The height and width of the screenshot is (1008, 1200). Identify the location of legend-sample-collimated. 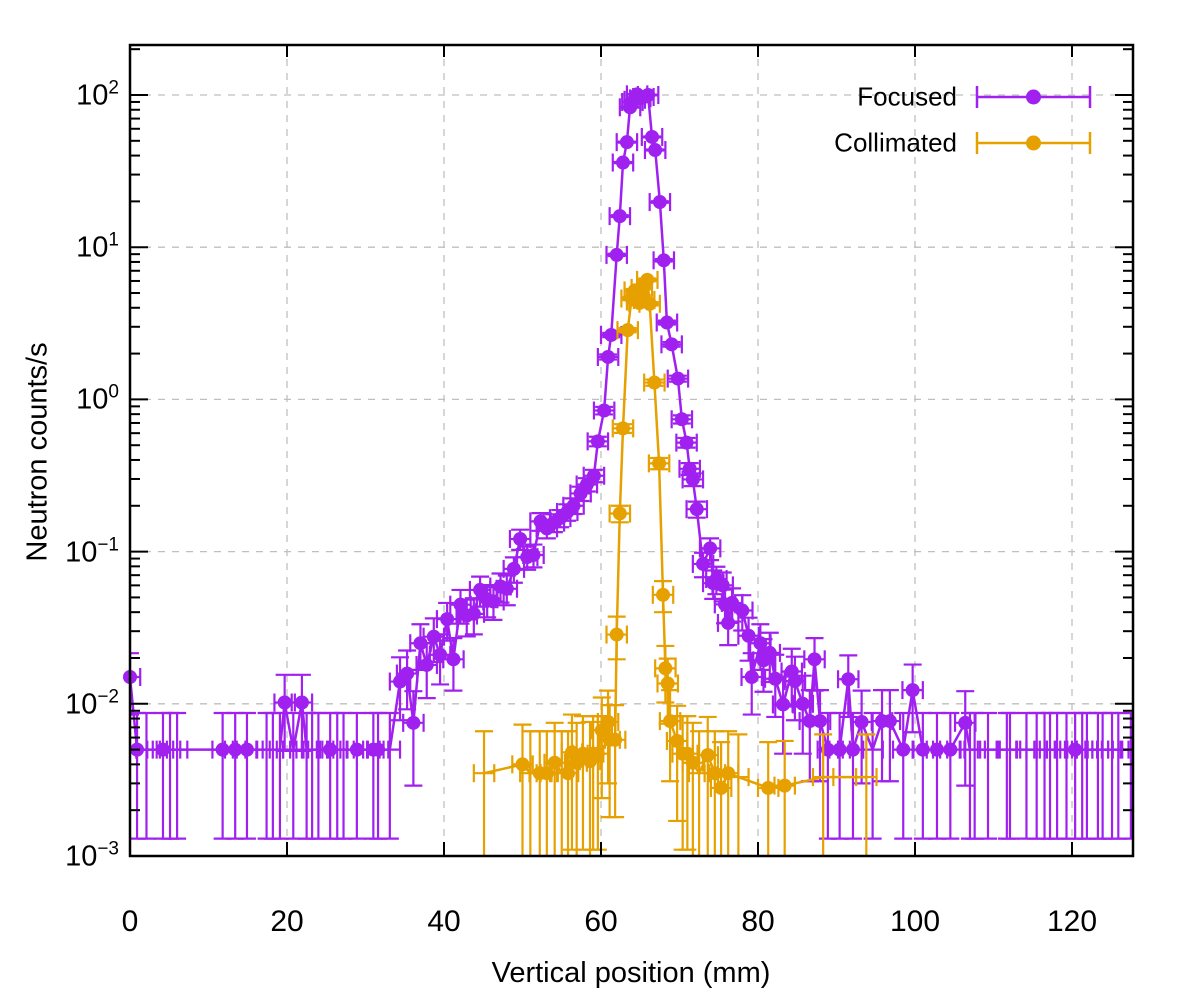
(1033, 143).